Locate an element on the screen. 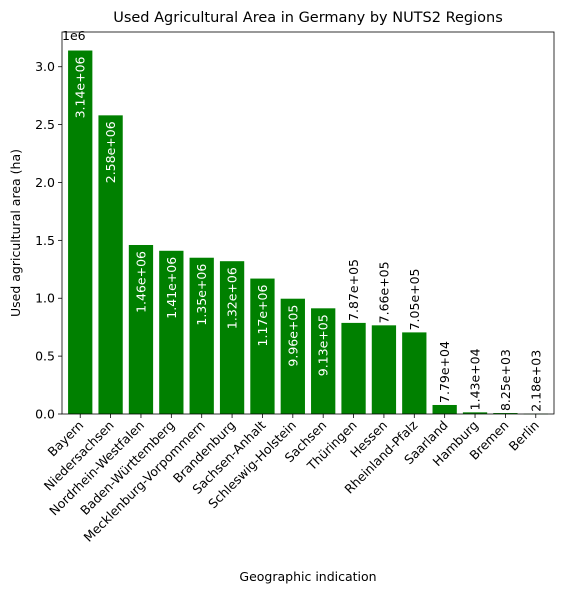  value-label-12: 7.79e+04 is located at coordinates (444, 372).